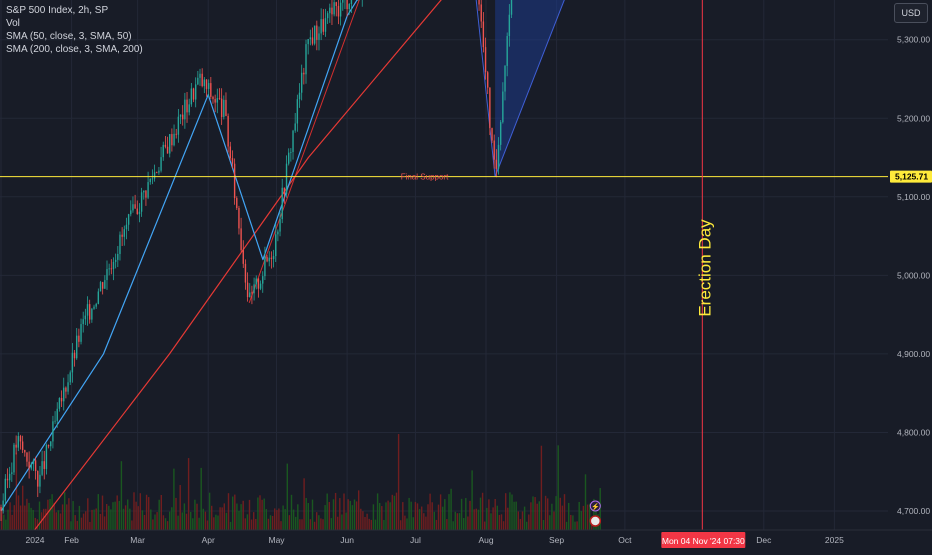 The width and height of the screenshot is (932, 555). Describe the element at coordinates (913, 511) in the screenshot. I see `price-tick-label: 4,700.00` at that location.